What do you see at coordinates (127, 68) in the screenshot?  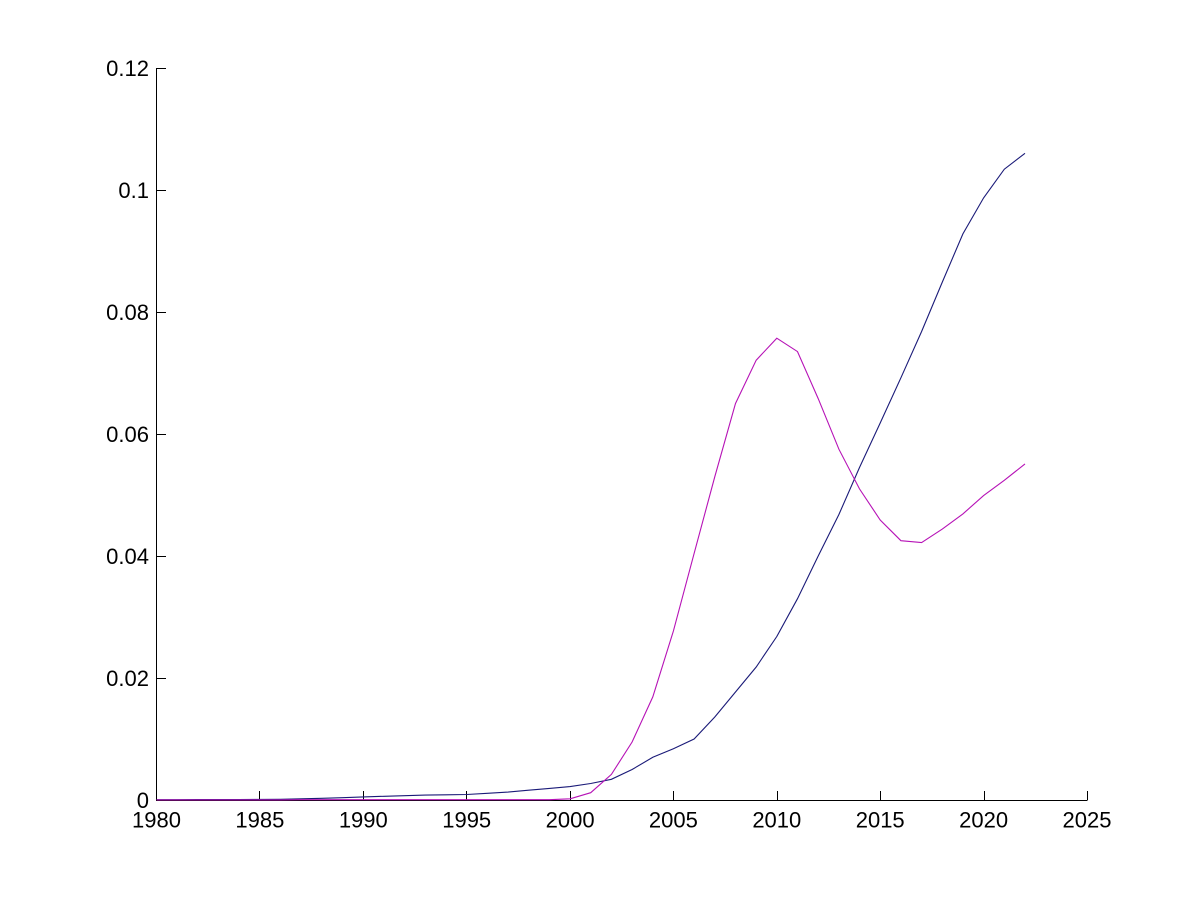 I see `svg-text: 0.12` at bounding box center [127, 68].